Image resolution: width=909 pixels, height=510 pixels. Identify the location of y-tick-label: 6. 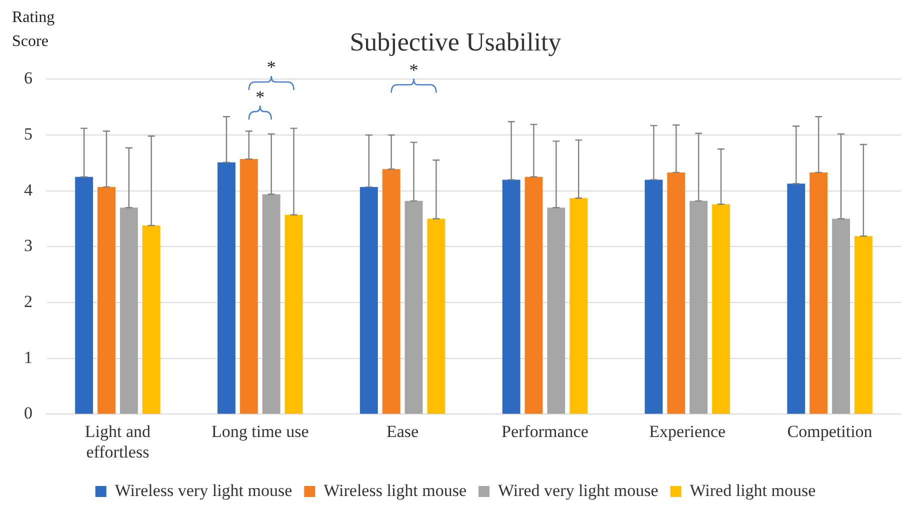
(28, 78).